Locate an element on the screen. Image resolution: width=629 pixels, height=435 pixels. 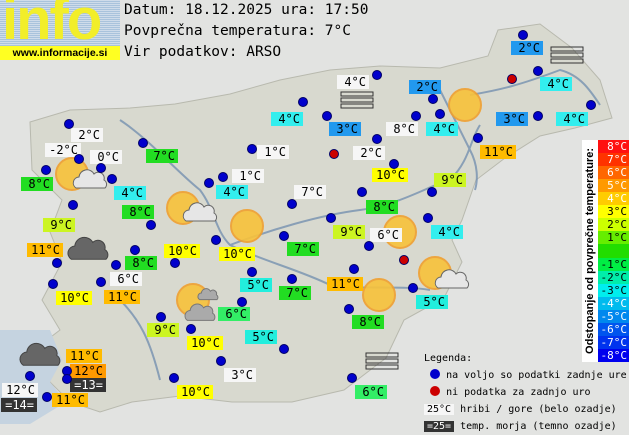
logo-url-link: www.informacije.si is located at coordinates (60, 53).